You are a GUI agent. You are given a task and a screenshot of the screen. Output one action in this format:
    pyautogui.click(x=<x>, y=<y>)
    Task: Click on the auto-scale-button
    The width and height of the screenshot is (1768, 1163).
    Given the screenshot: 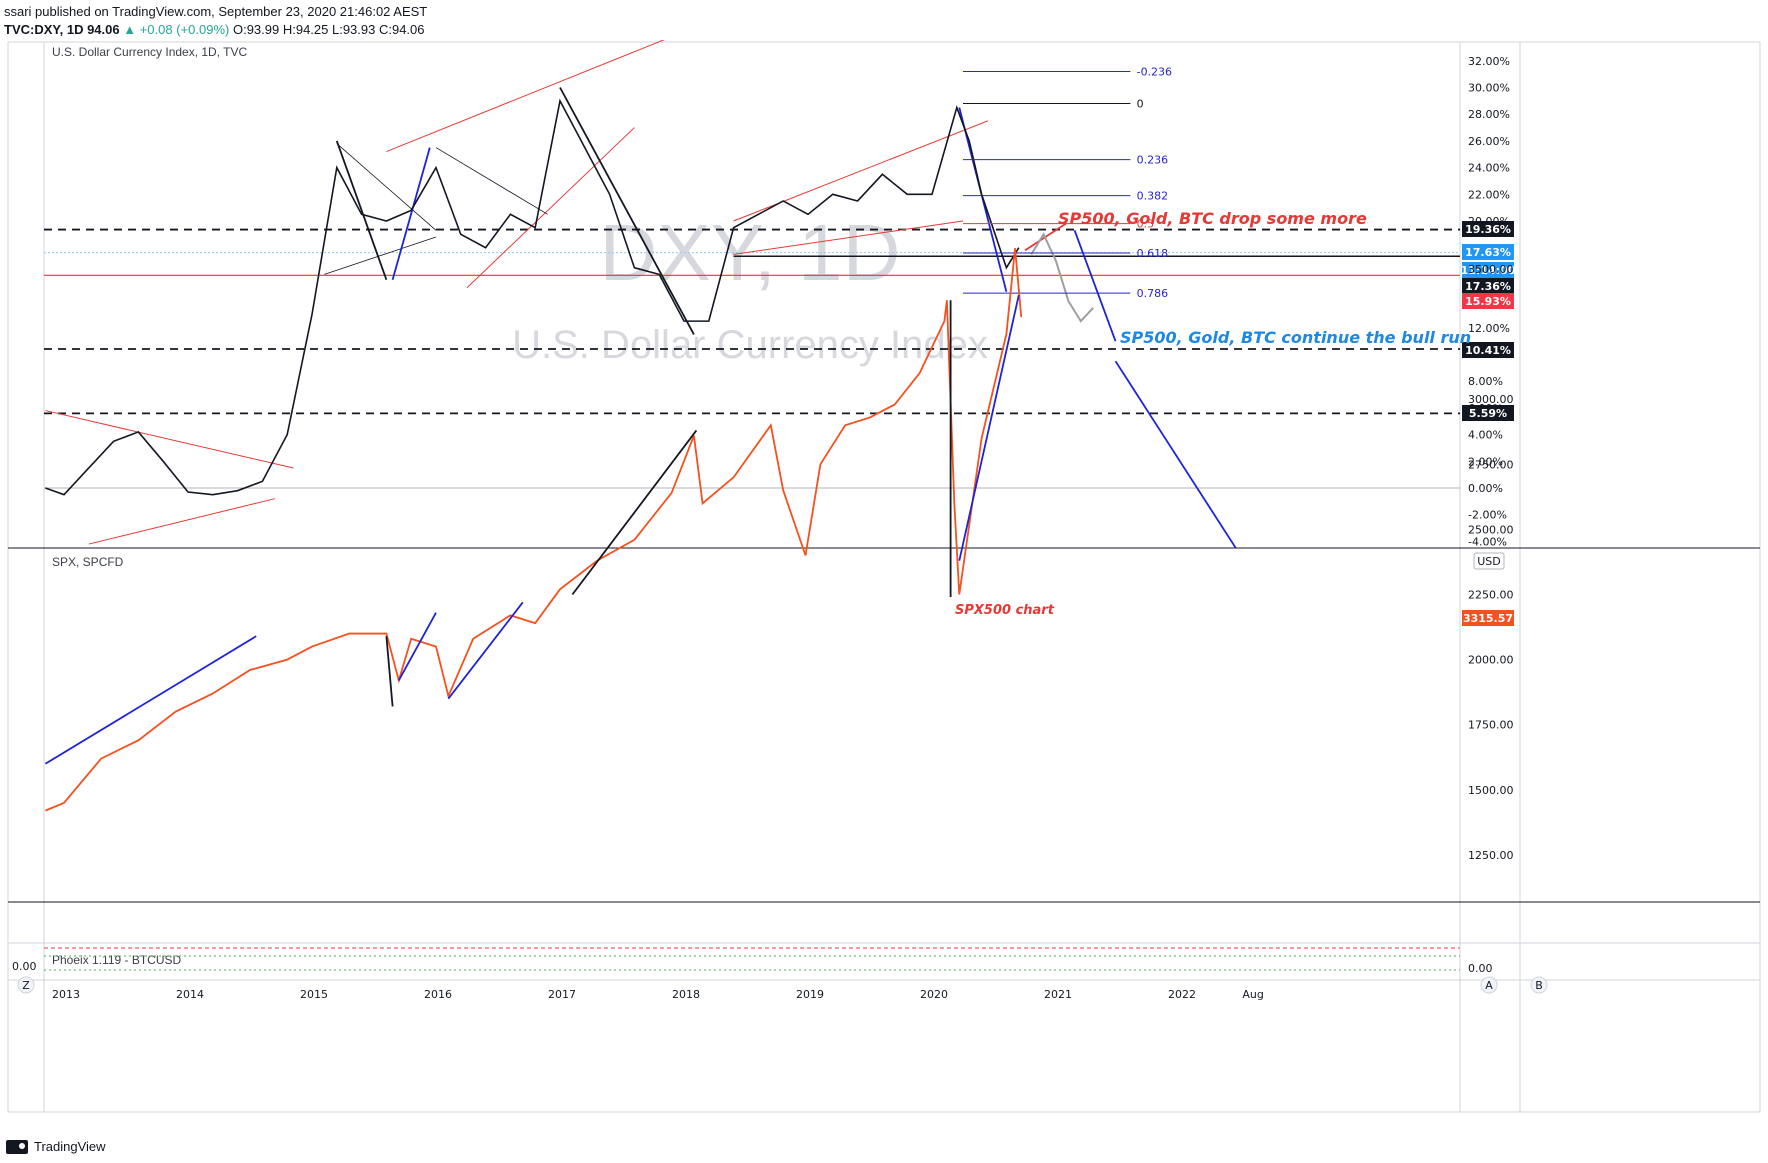 What is the action you would take?
    pyautogui.click(x=1489, y=985)
    